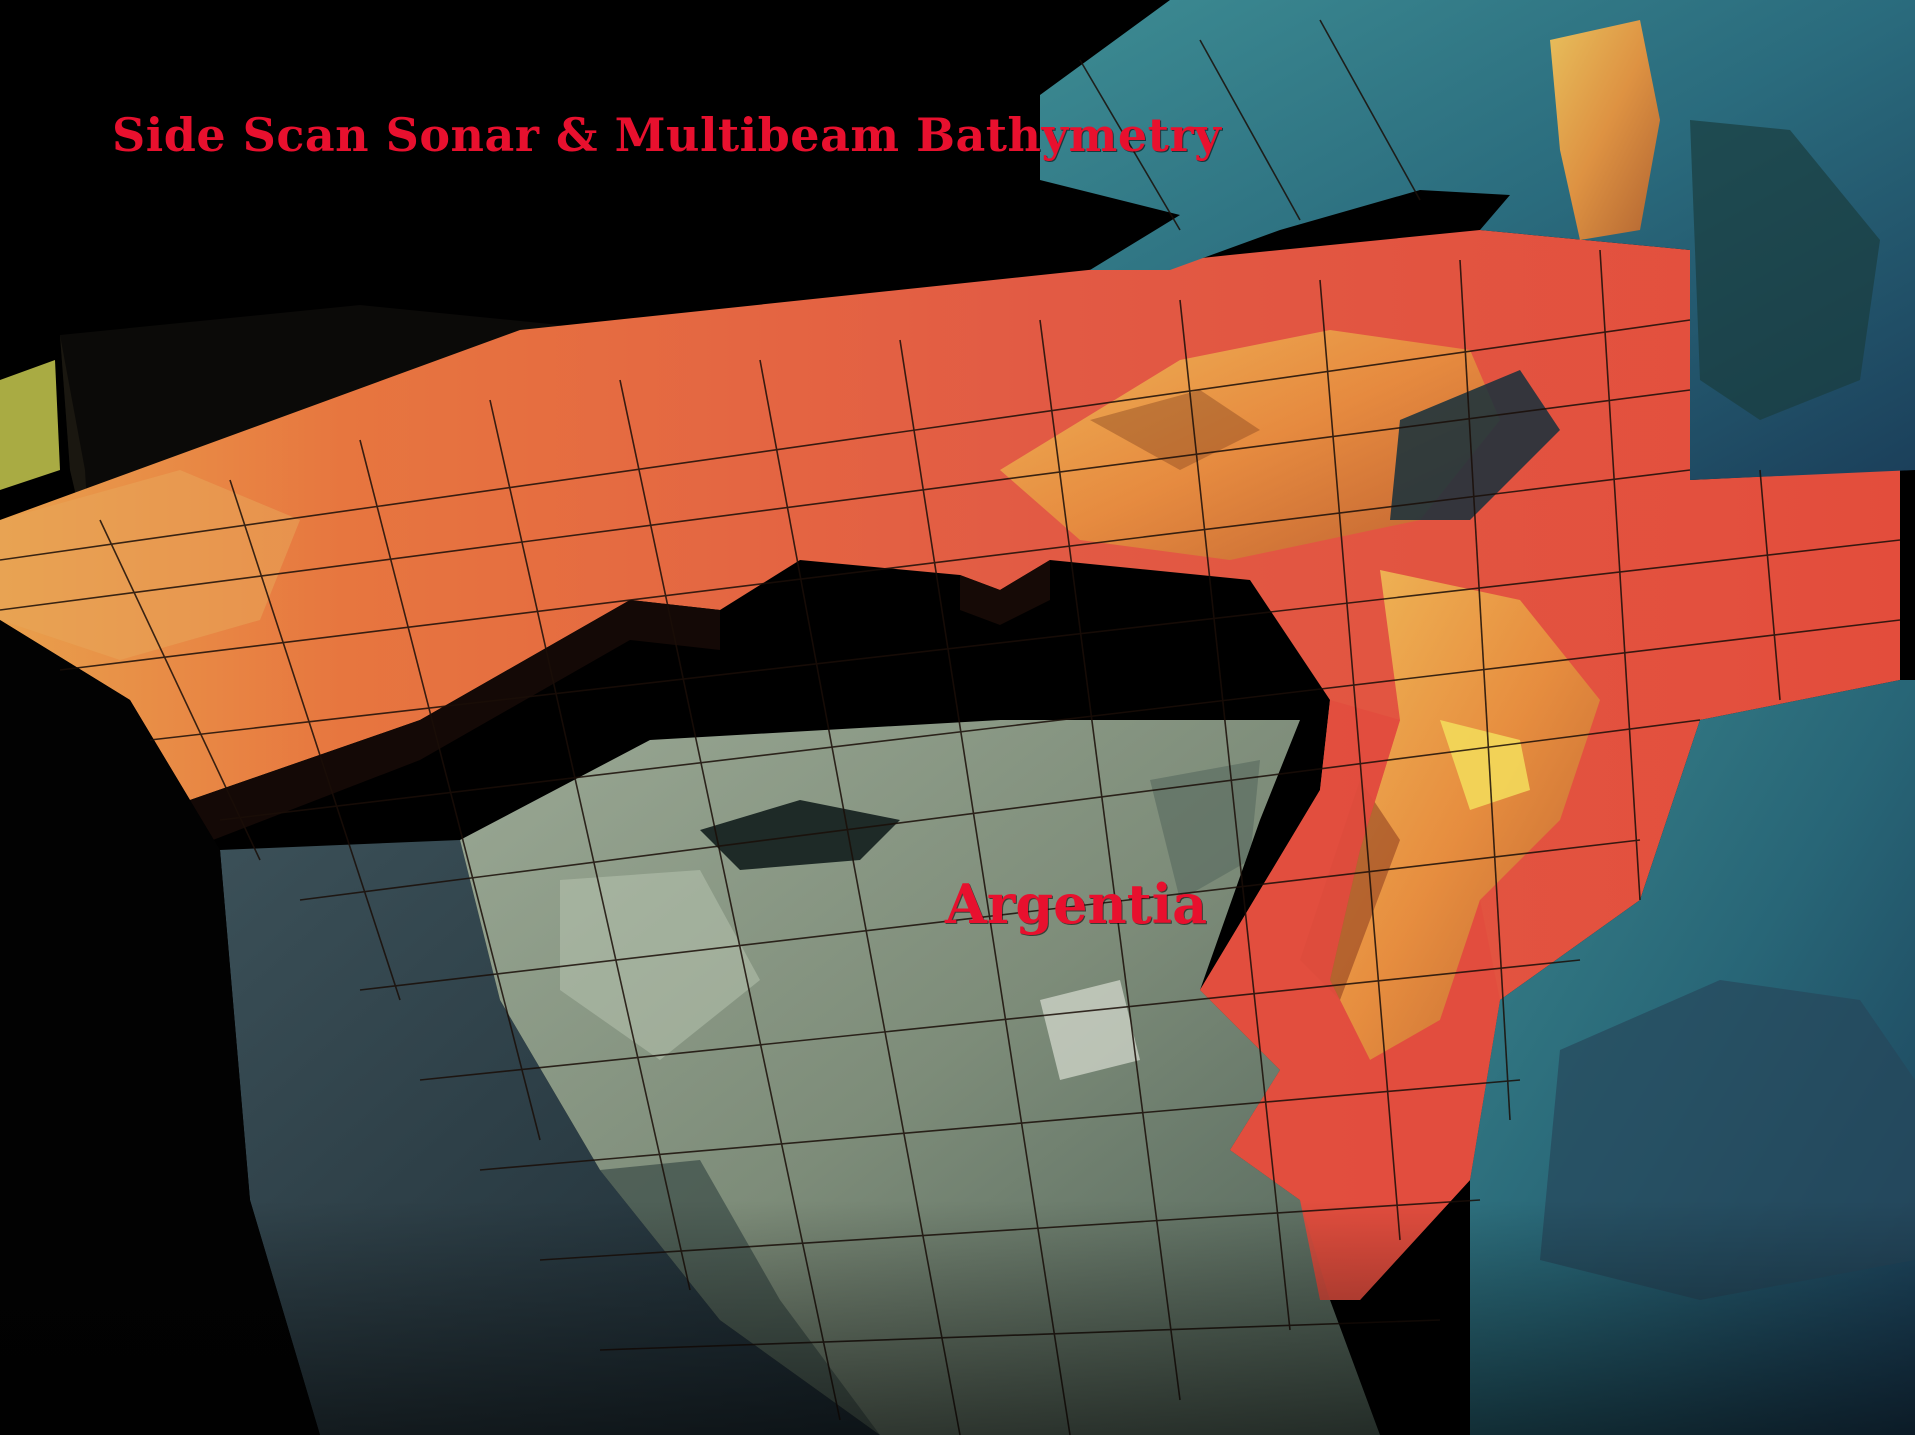 The width and height of the screenshot is (1915, 1435). What do you see at coordinates (667, 135) in the screenshot?
I see `map-title: Side Scan Sonar & Multibeam Bathymetry` at bounding box center [667, 135].